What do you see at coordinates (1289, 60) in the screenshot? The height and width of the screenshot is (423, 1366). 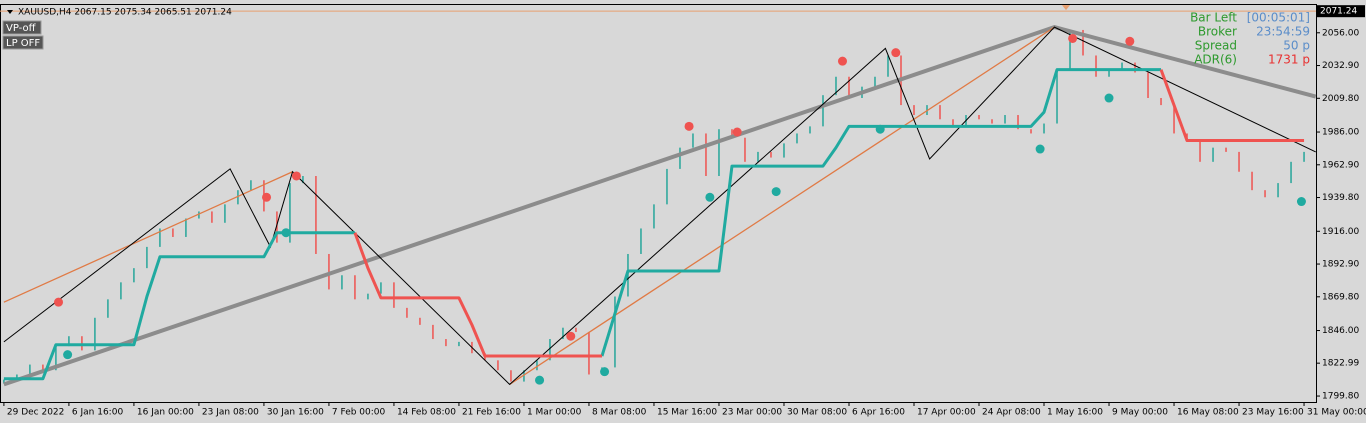 I see `info-value: 1731 p` at bounding box center [1289, 60].